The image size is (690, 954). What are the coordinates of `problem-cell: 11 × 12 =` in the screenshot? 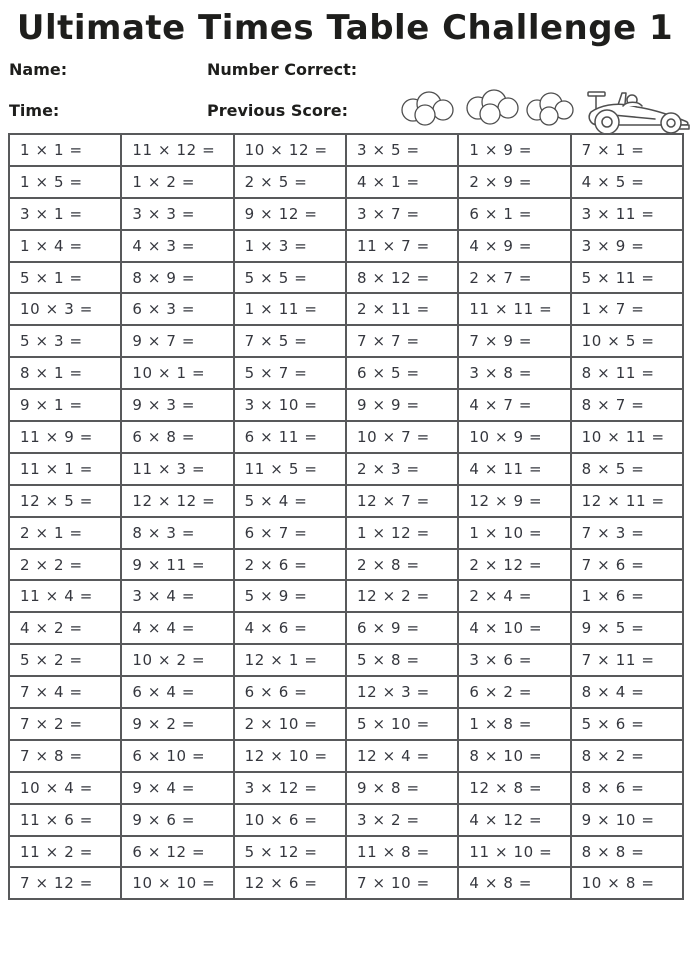 It's located at (177, 150).